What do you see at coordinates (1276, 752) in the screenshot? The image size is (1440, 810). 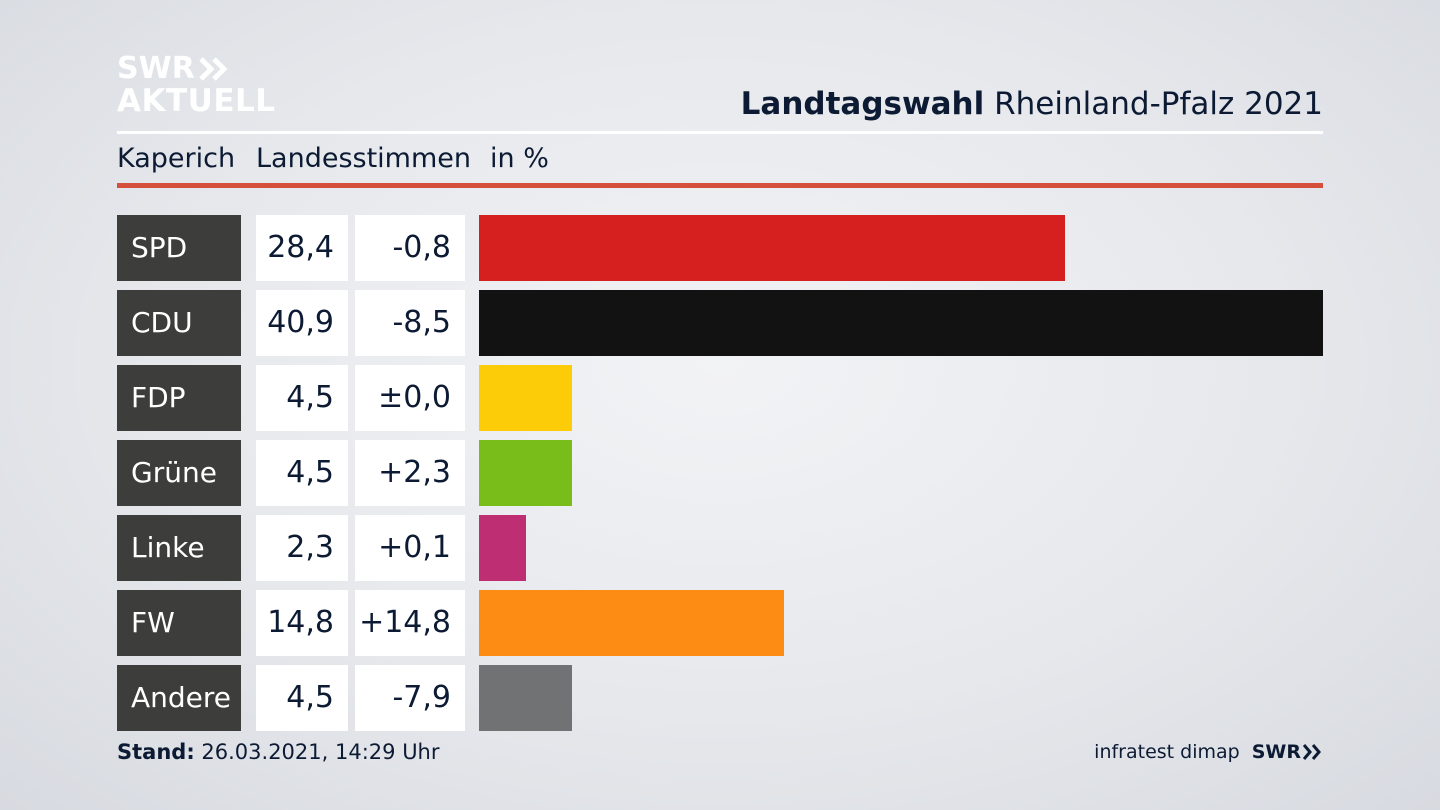 I see `footer-brand-text: SWR` at bounding box center [1276, 752].